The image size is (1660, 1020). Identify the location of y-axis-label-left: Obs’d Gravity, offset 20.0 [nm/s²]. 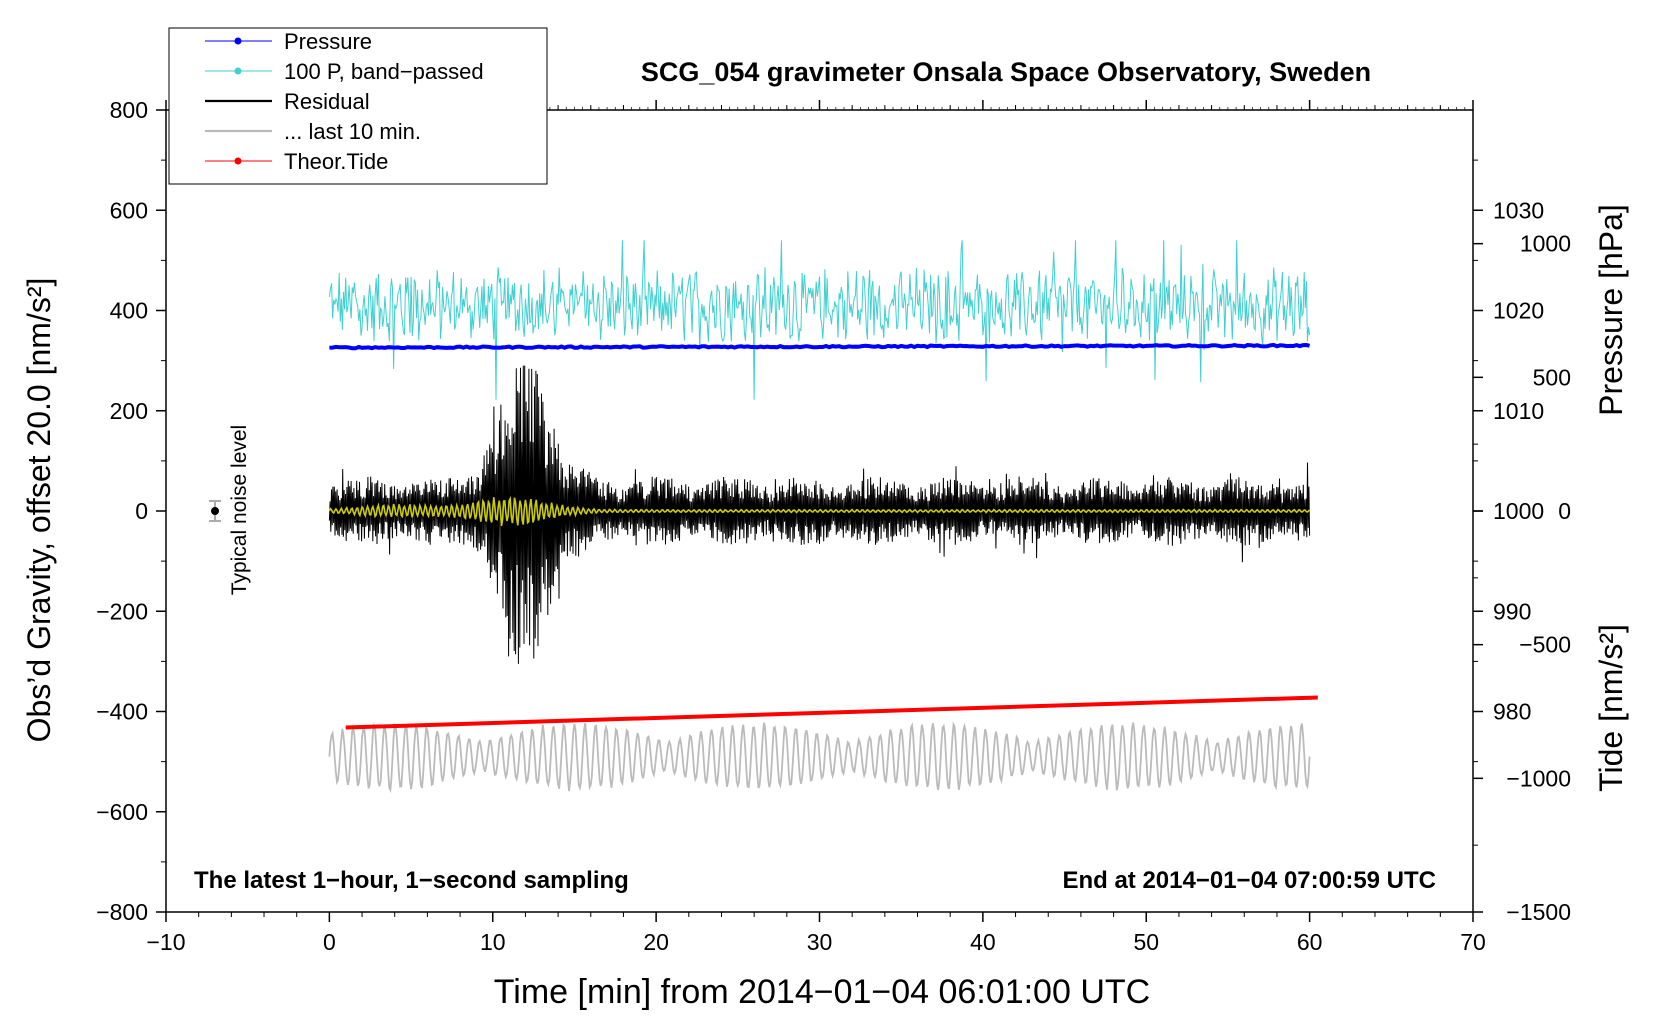
(39, 510).